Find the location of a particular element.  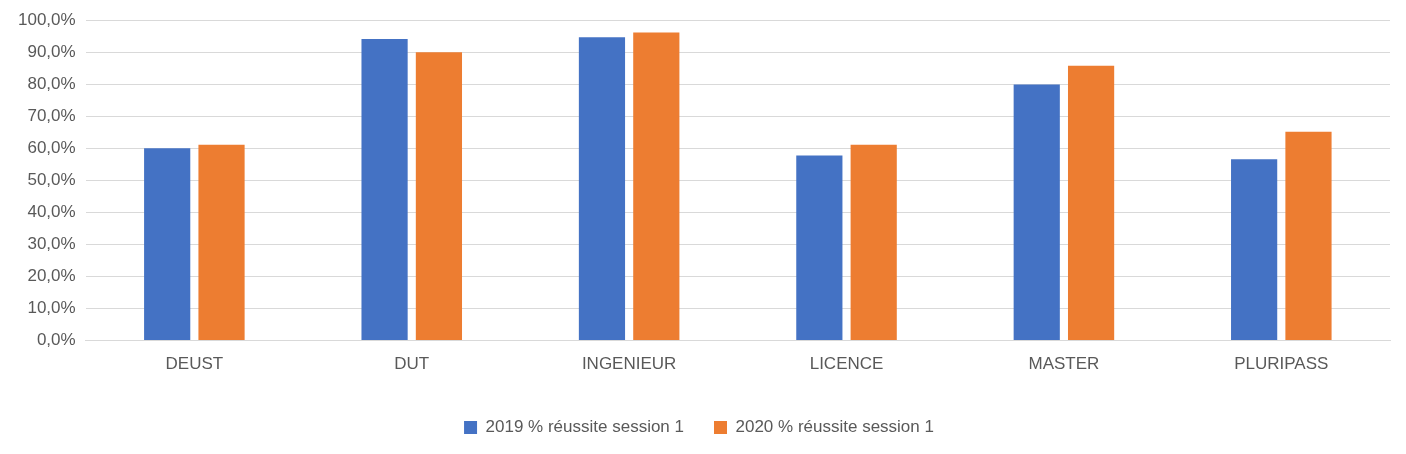

x-tick-label: PLURIPASS is located at coordinates (1281, 364).